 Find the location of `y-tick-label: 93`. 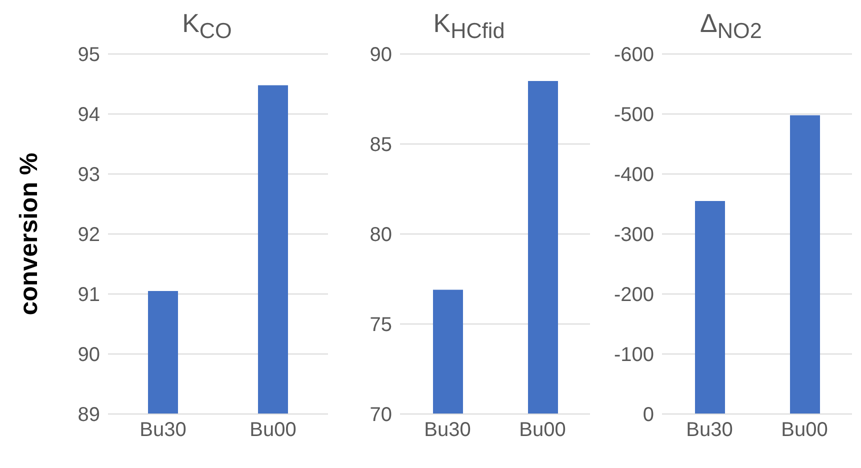

y-tick-label: 93 is located at coordinates (89, 175).